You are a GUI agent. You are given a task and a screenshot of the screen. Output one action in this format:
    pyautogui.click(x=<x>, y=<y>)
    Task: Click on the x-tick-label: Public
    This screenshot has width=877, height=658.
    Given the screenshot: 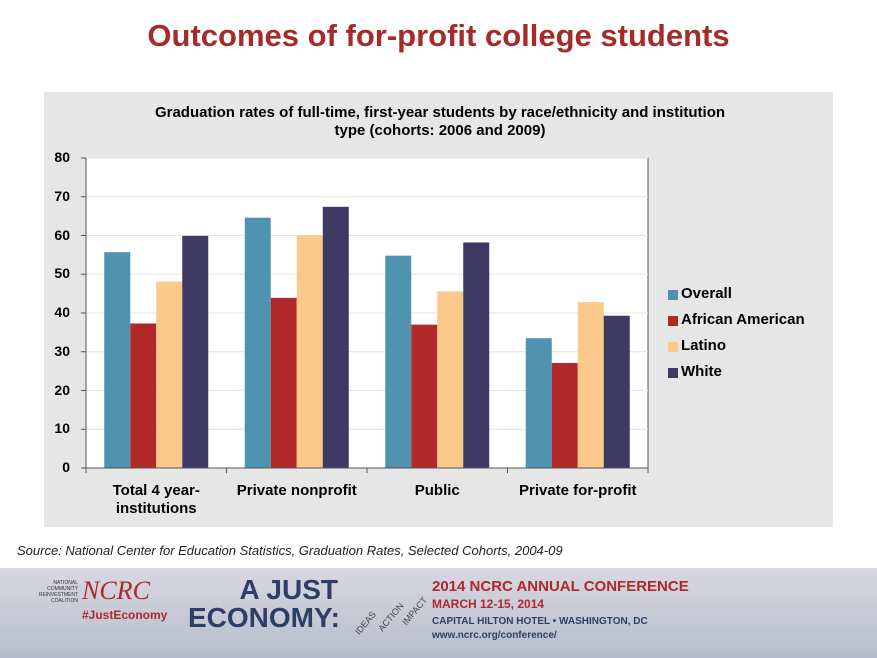 What is the action you would take?
    pyautogui.click(x=437, y=490)
    